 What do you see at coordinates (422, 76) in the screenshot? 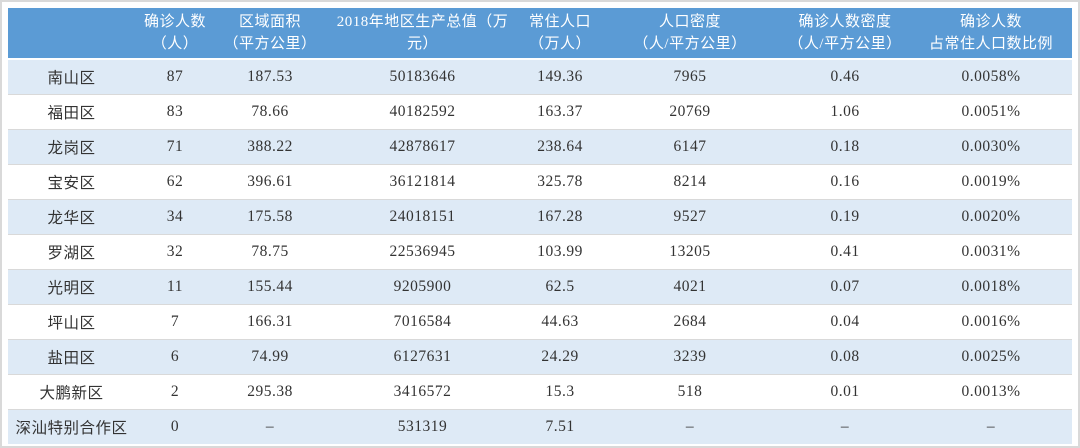
I see `value-cell: 50183646` at bounding box center [422, 76].